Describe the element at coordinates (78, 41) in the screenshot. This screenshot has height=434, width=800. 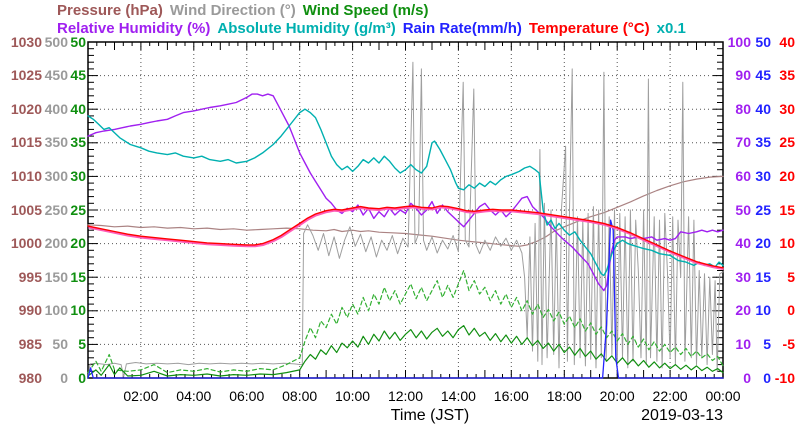
I see `left-axis-wind-speed-label: 50` at that location.